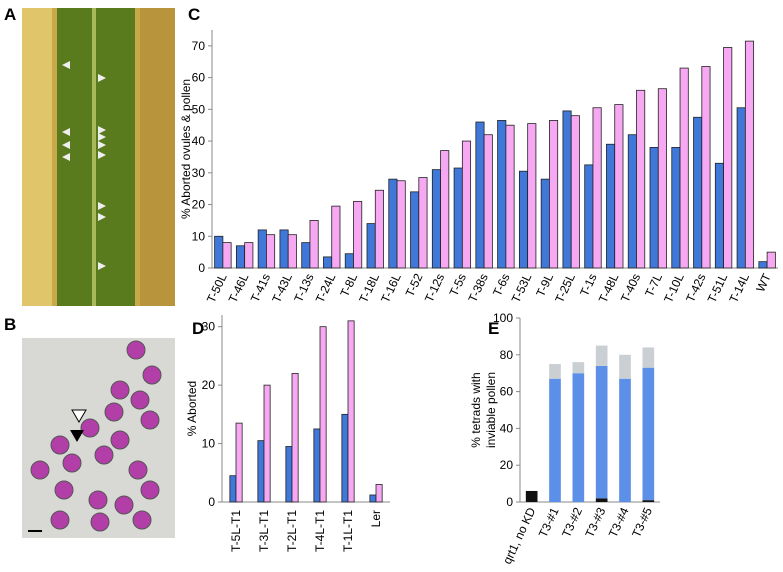  What do you see at coordinates (10, 14) in the screenshot?
I see `panel-label: A` at bounding box center [10, 14].